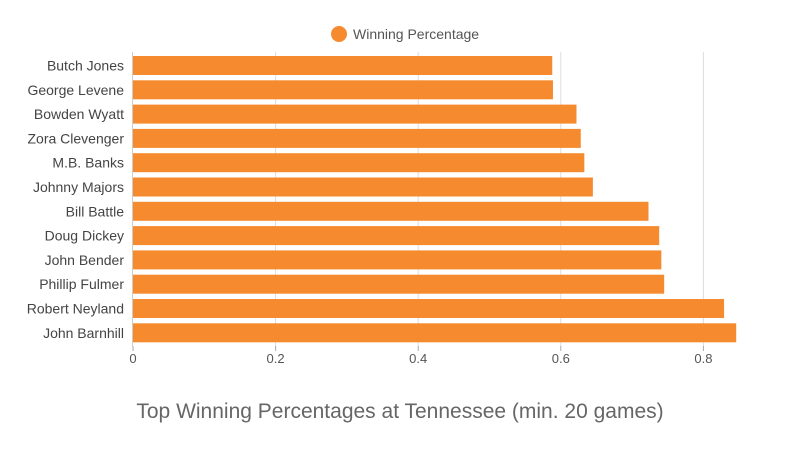 The width and height of the screenshot is (800, 450). I want to click on x-tick-label: 0.4, so click(418, 358).